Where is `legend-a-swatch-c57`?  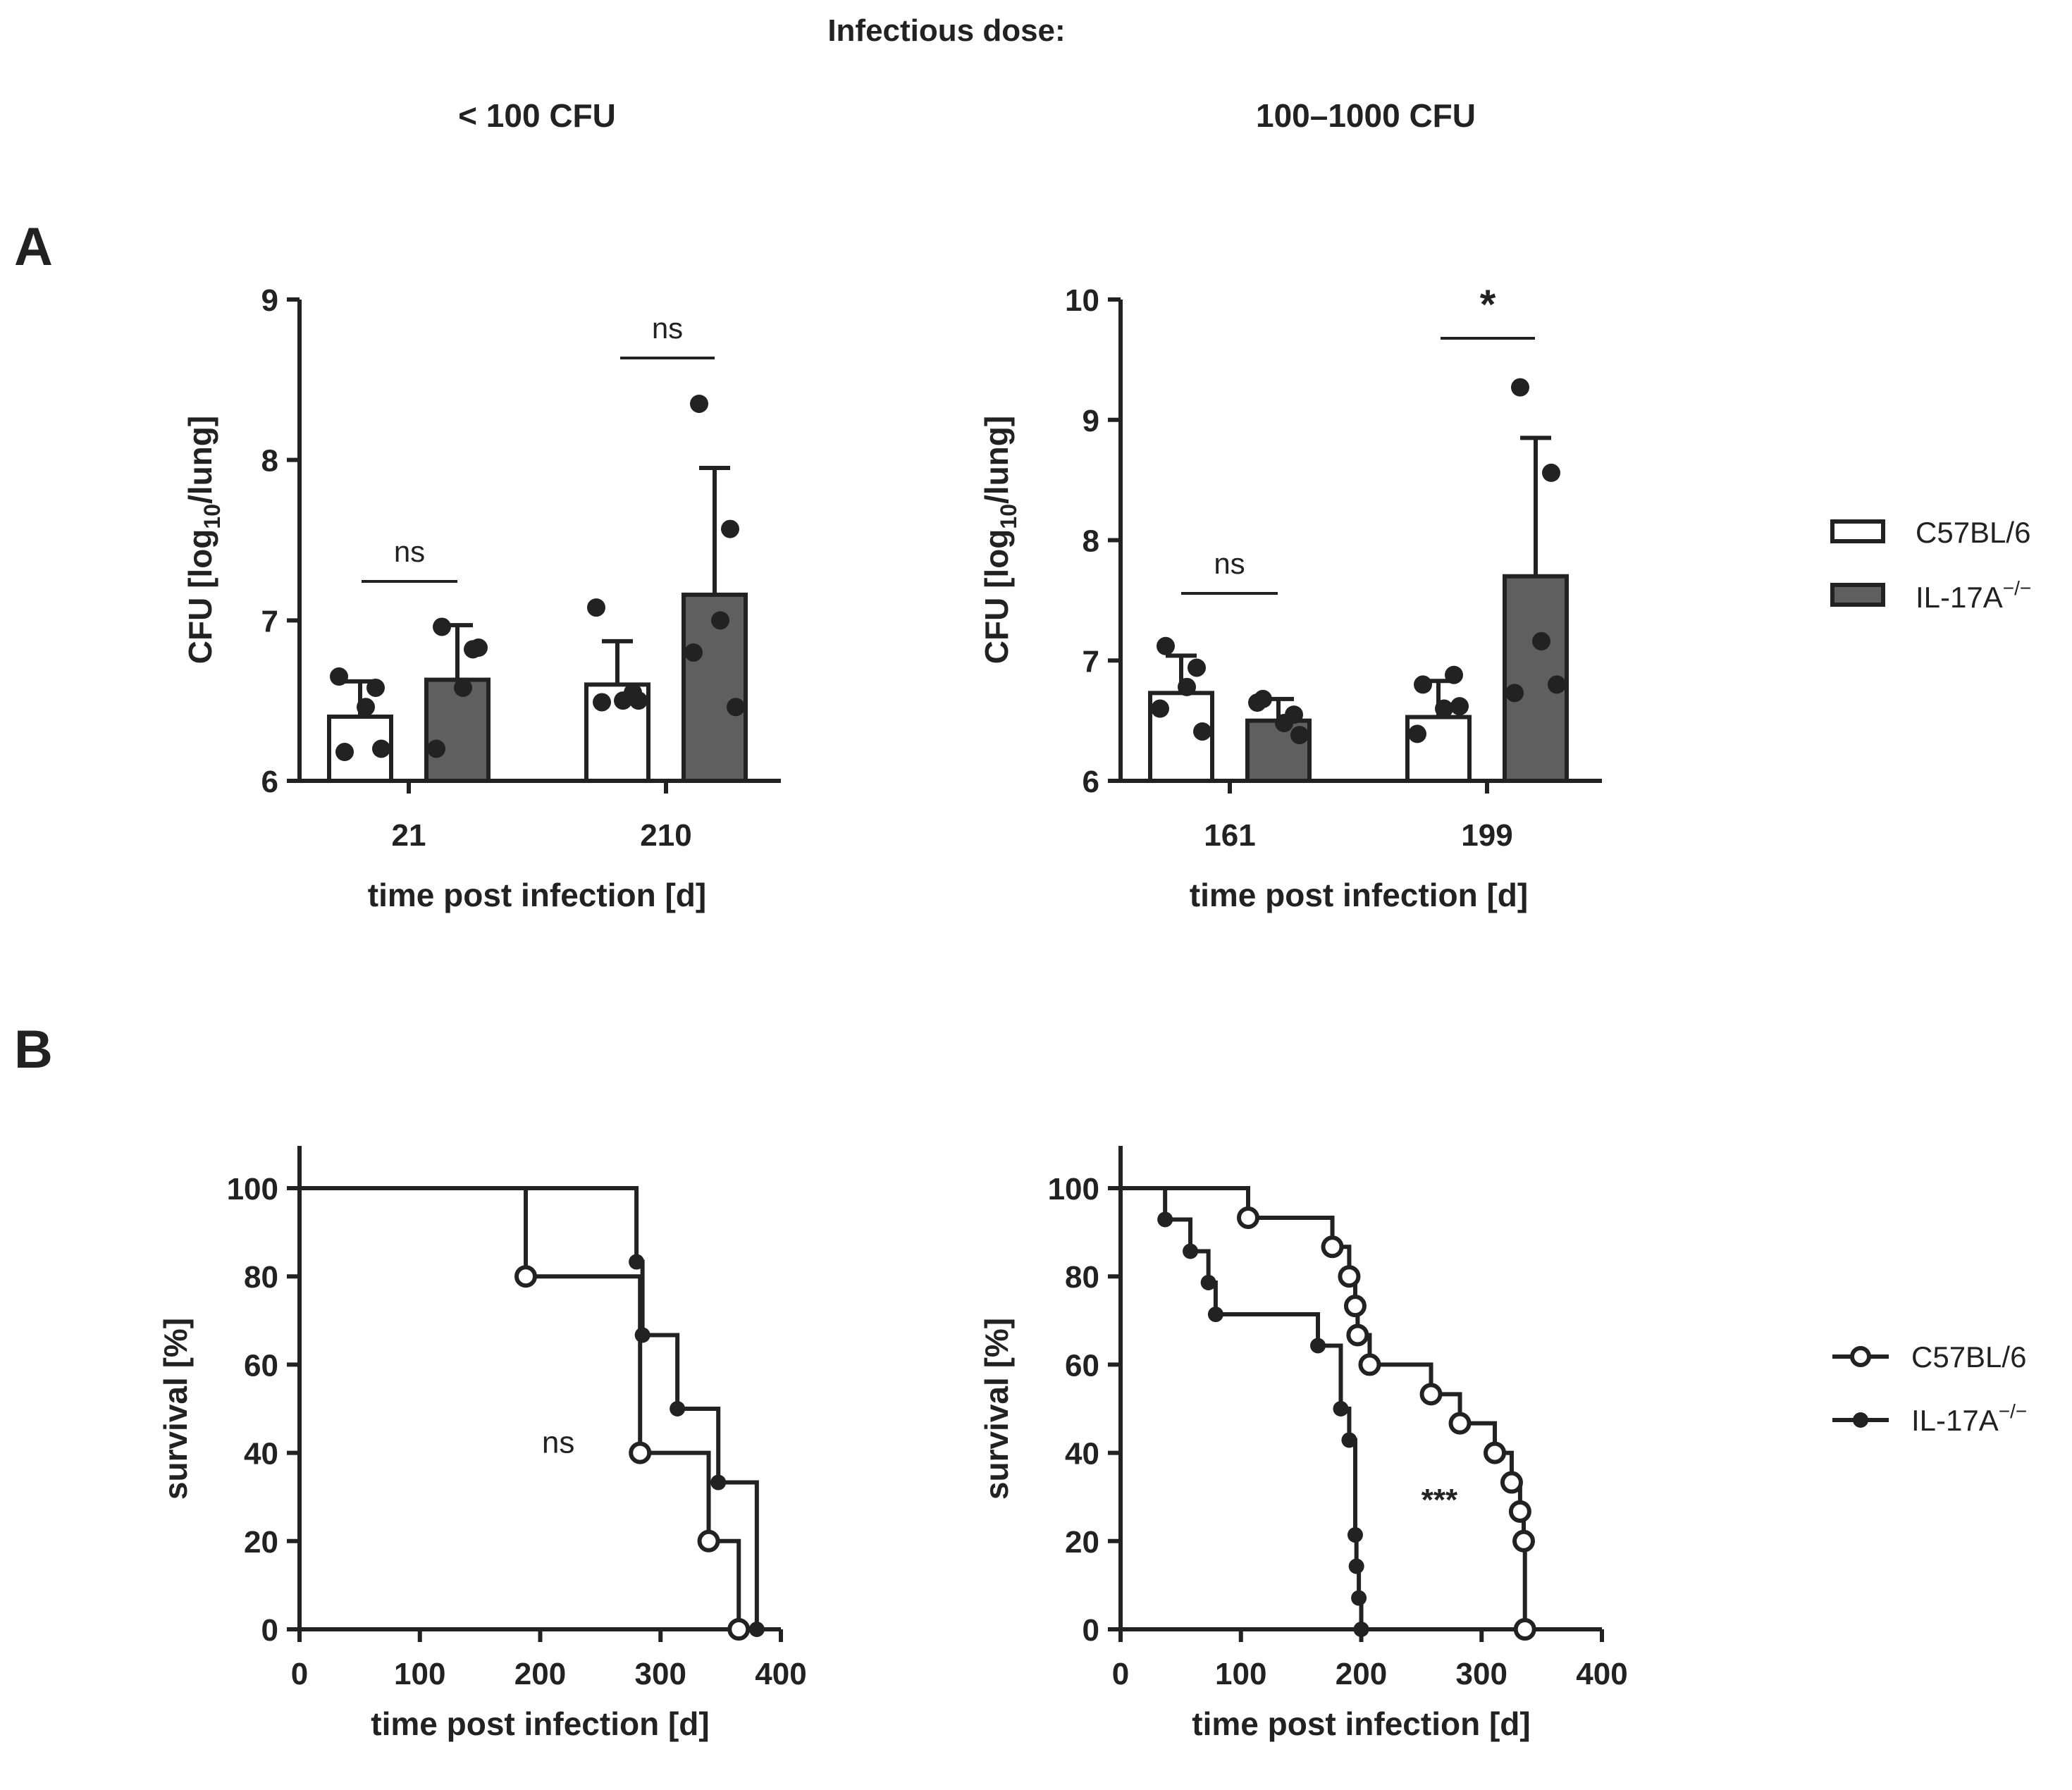 legend-a-swatch-c57 is located at coordinates (1857, 531).